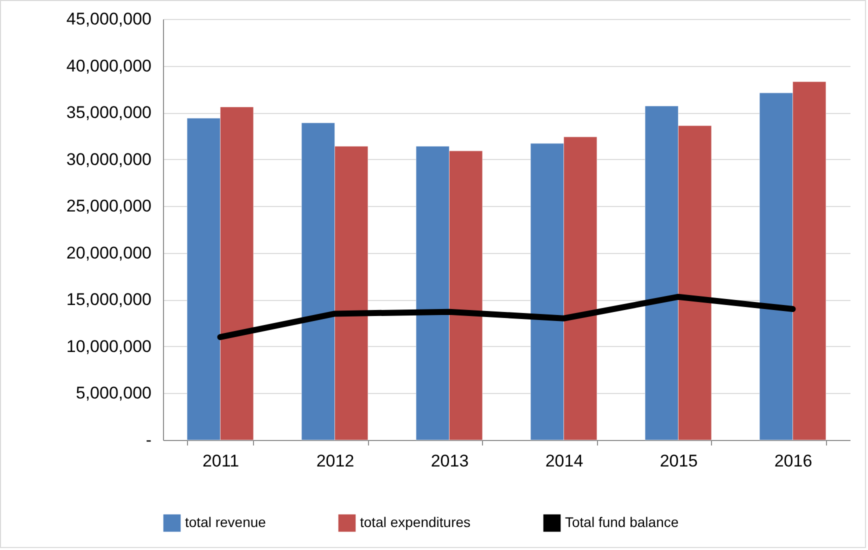 The image size is (868, 550). What do you see at coordinates (415, 522) in the screenshot?
I see `legend-label: total expenditures` at bounding box center [415, 522].